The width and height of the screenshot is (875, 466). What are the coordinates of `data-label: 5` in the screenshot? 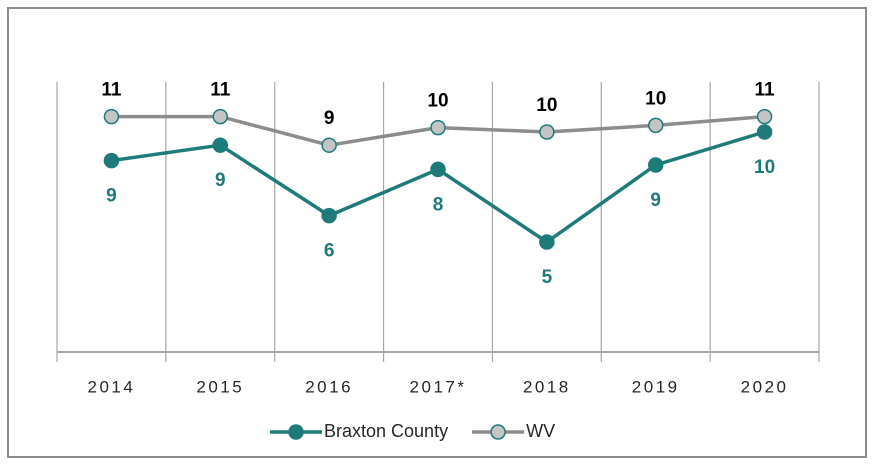 It's located at (547, 277).